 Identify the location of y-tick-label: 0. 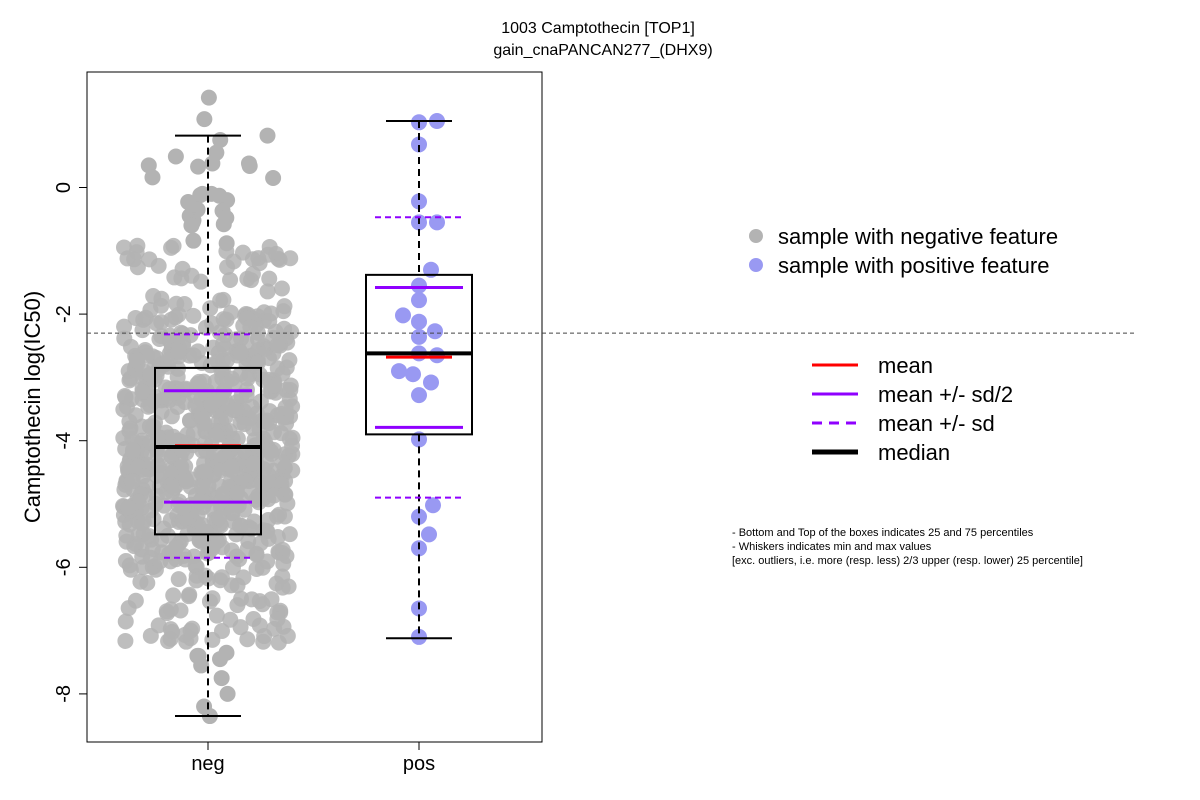
(64, 187).